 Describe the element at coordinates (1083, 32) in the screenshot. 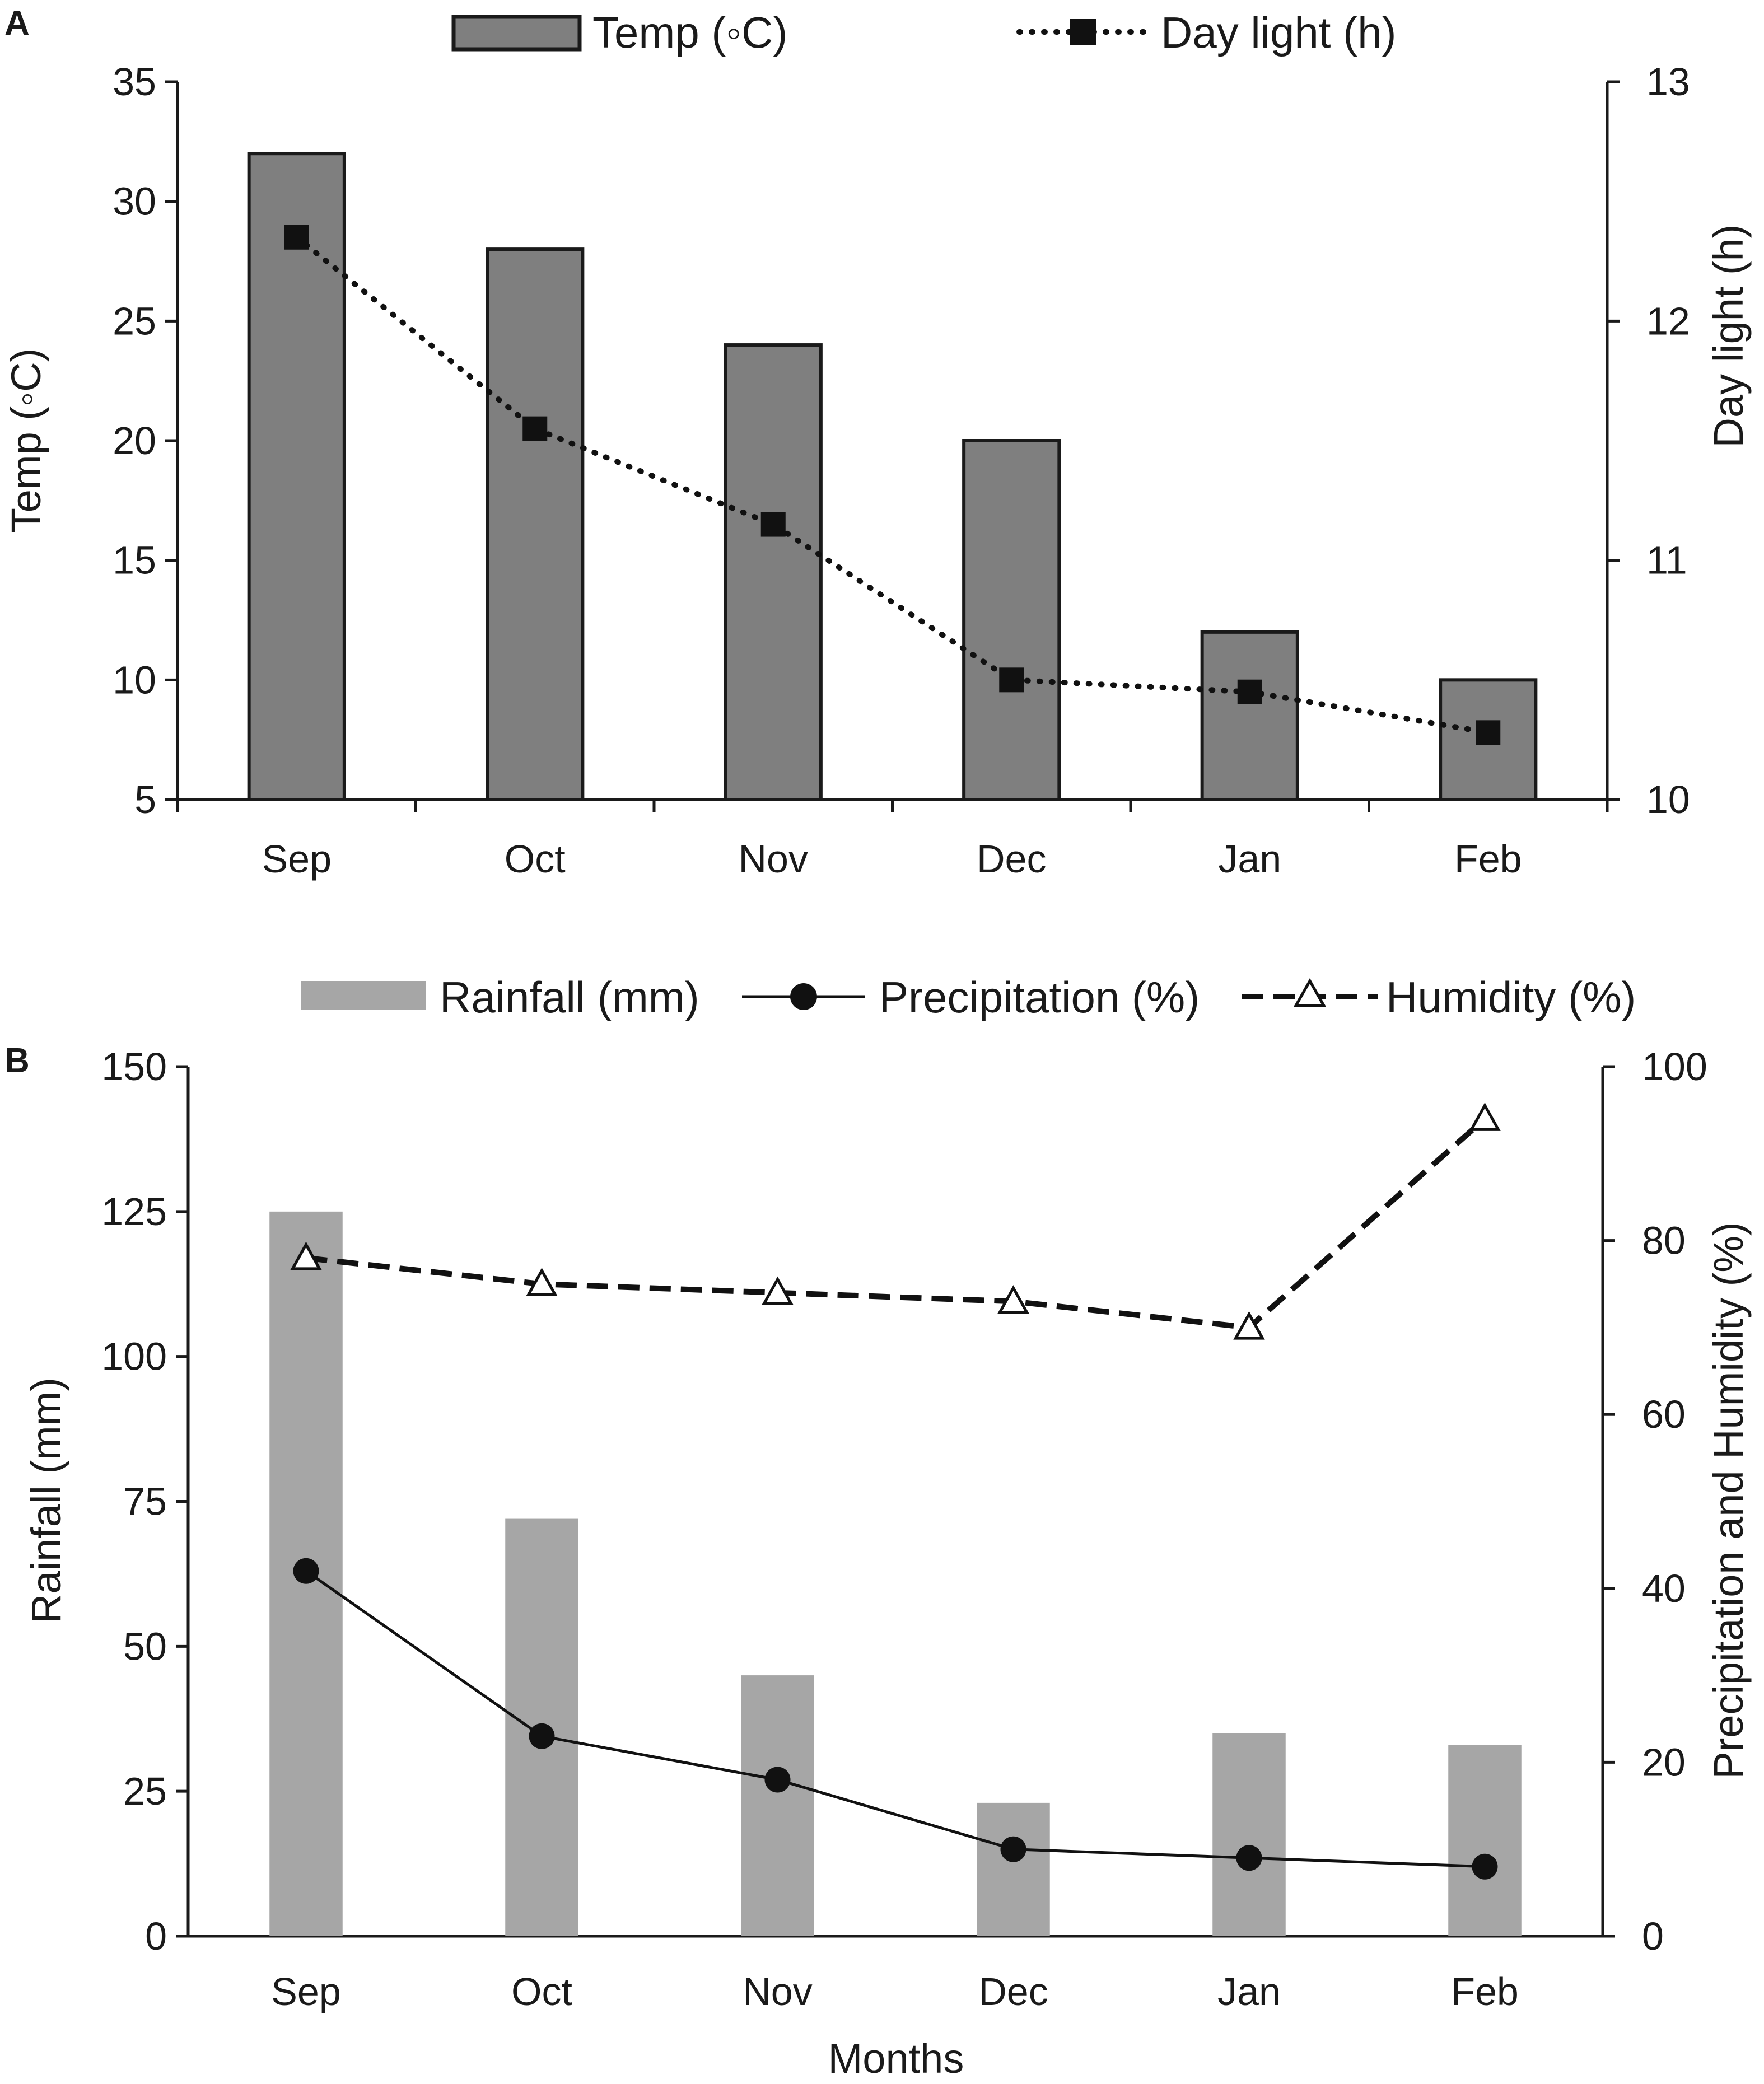

I see `legend-daylight-marker` at that location.